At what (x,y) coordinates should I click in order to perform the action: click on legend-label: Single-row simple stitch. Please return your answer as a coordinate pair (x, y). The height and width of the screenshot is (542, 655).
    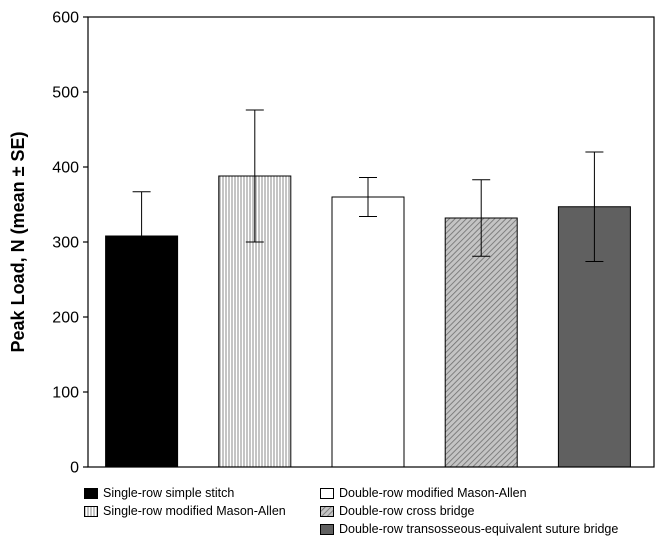
    Looking at the image, I should click on (169, 493).